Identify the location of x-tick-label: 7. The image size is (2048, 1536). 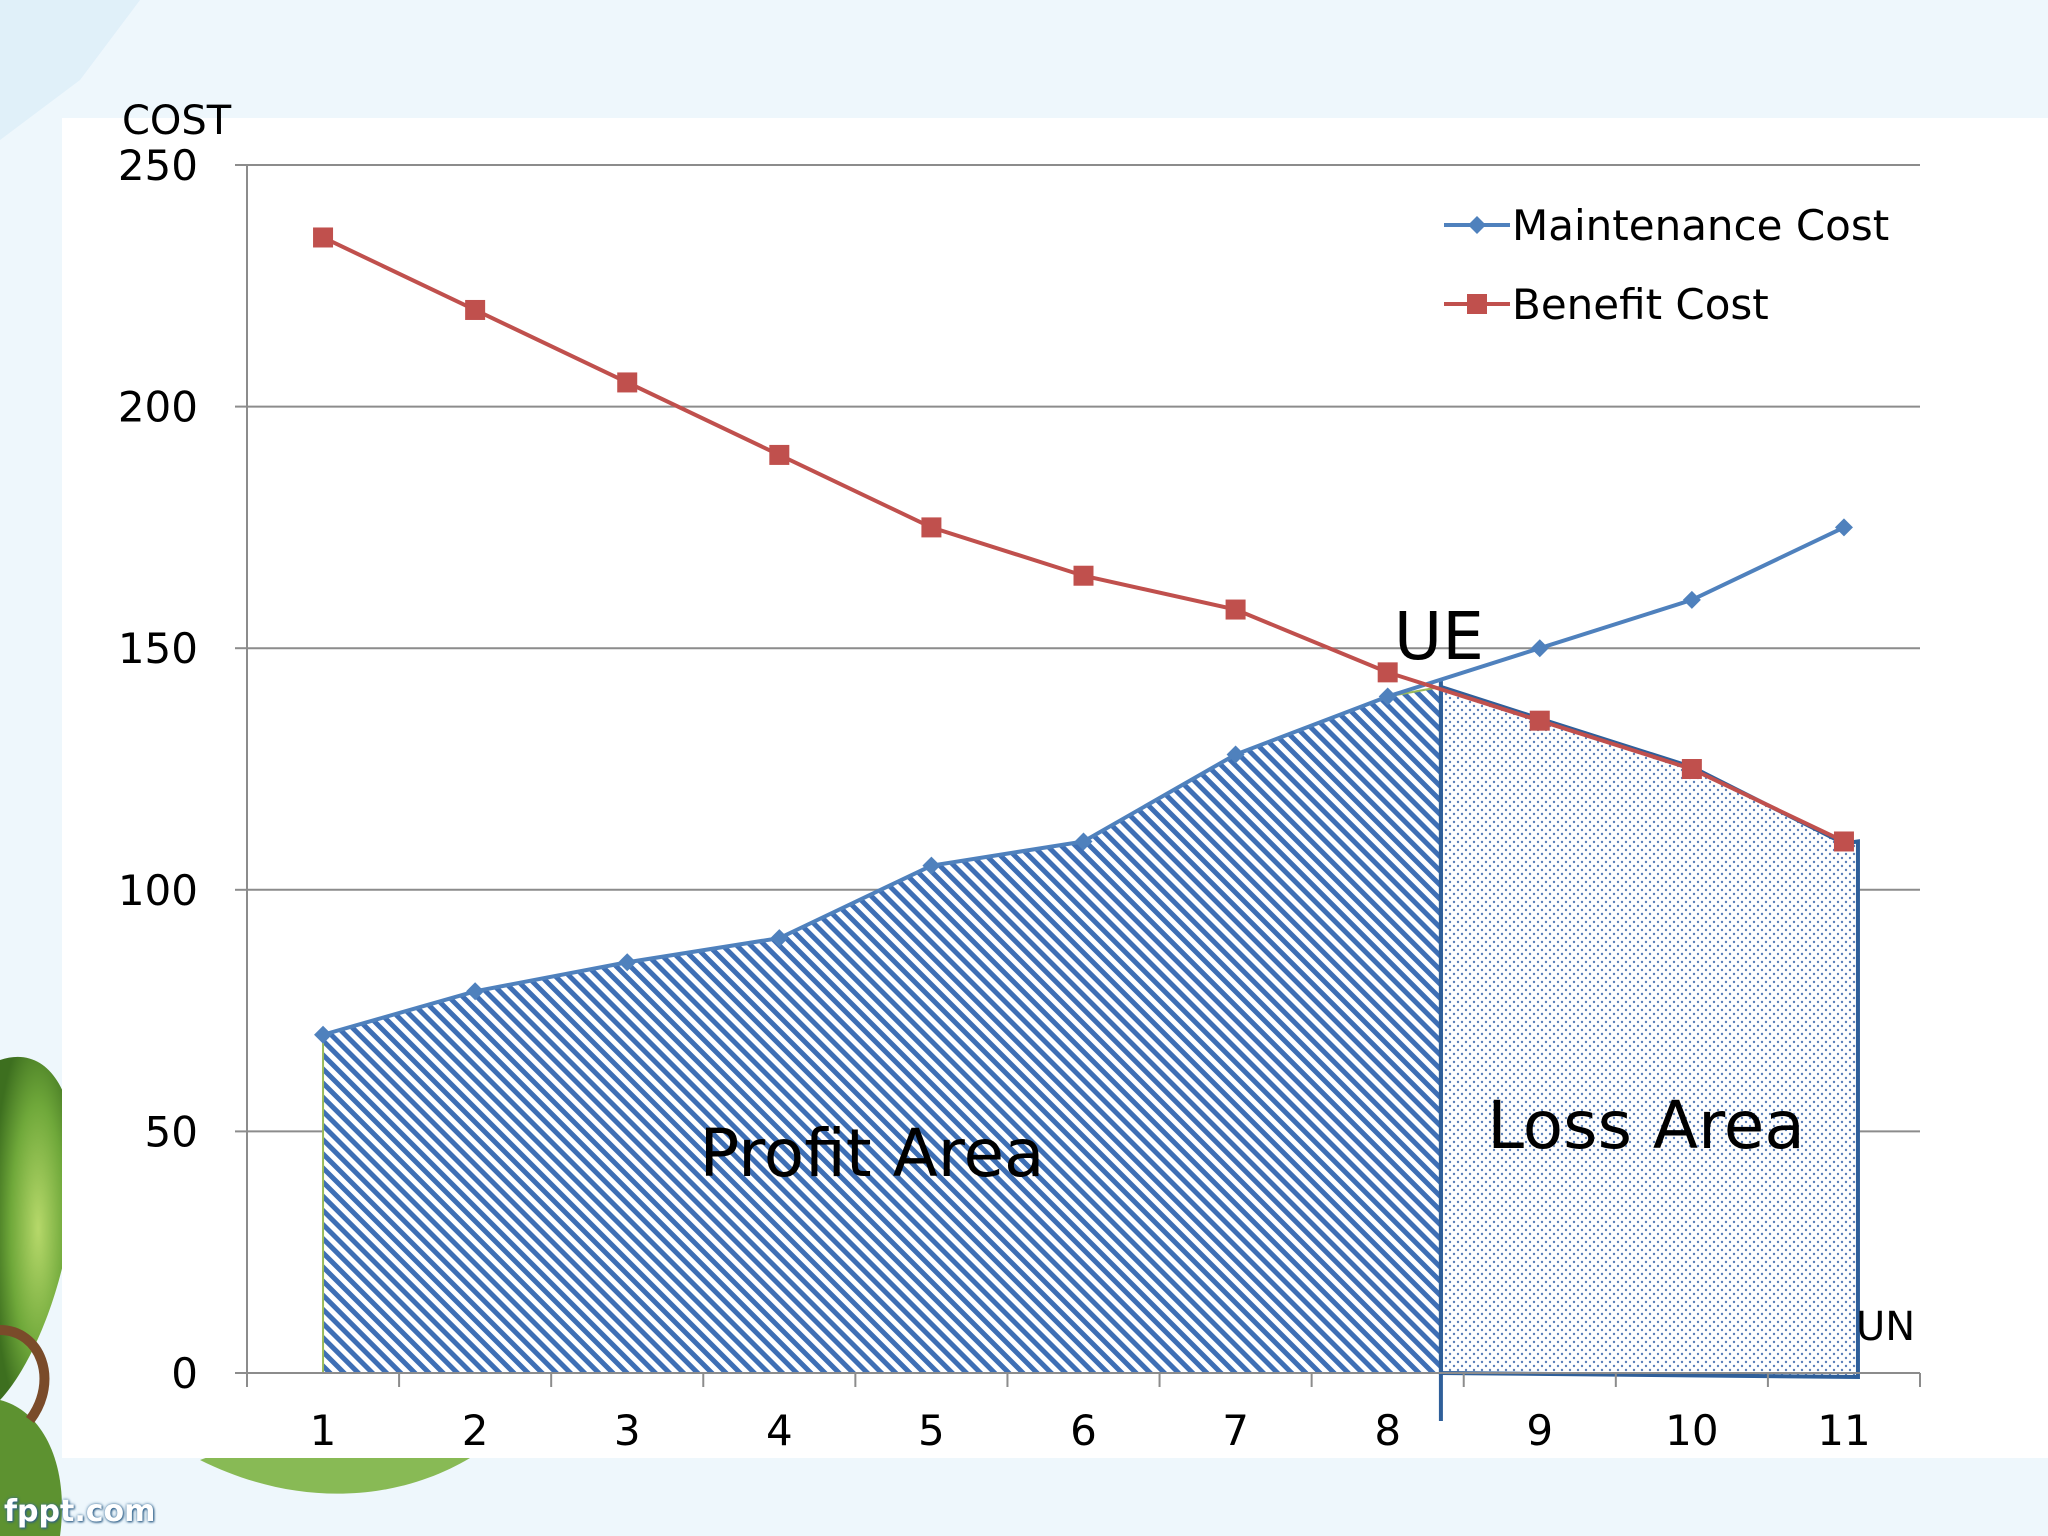
(1235, 1430).